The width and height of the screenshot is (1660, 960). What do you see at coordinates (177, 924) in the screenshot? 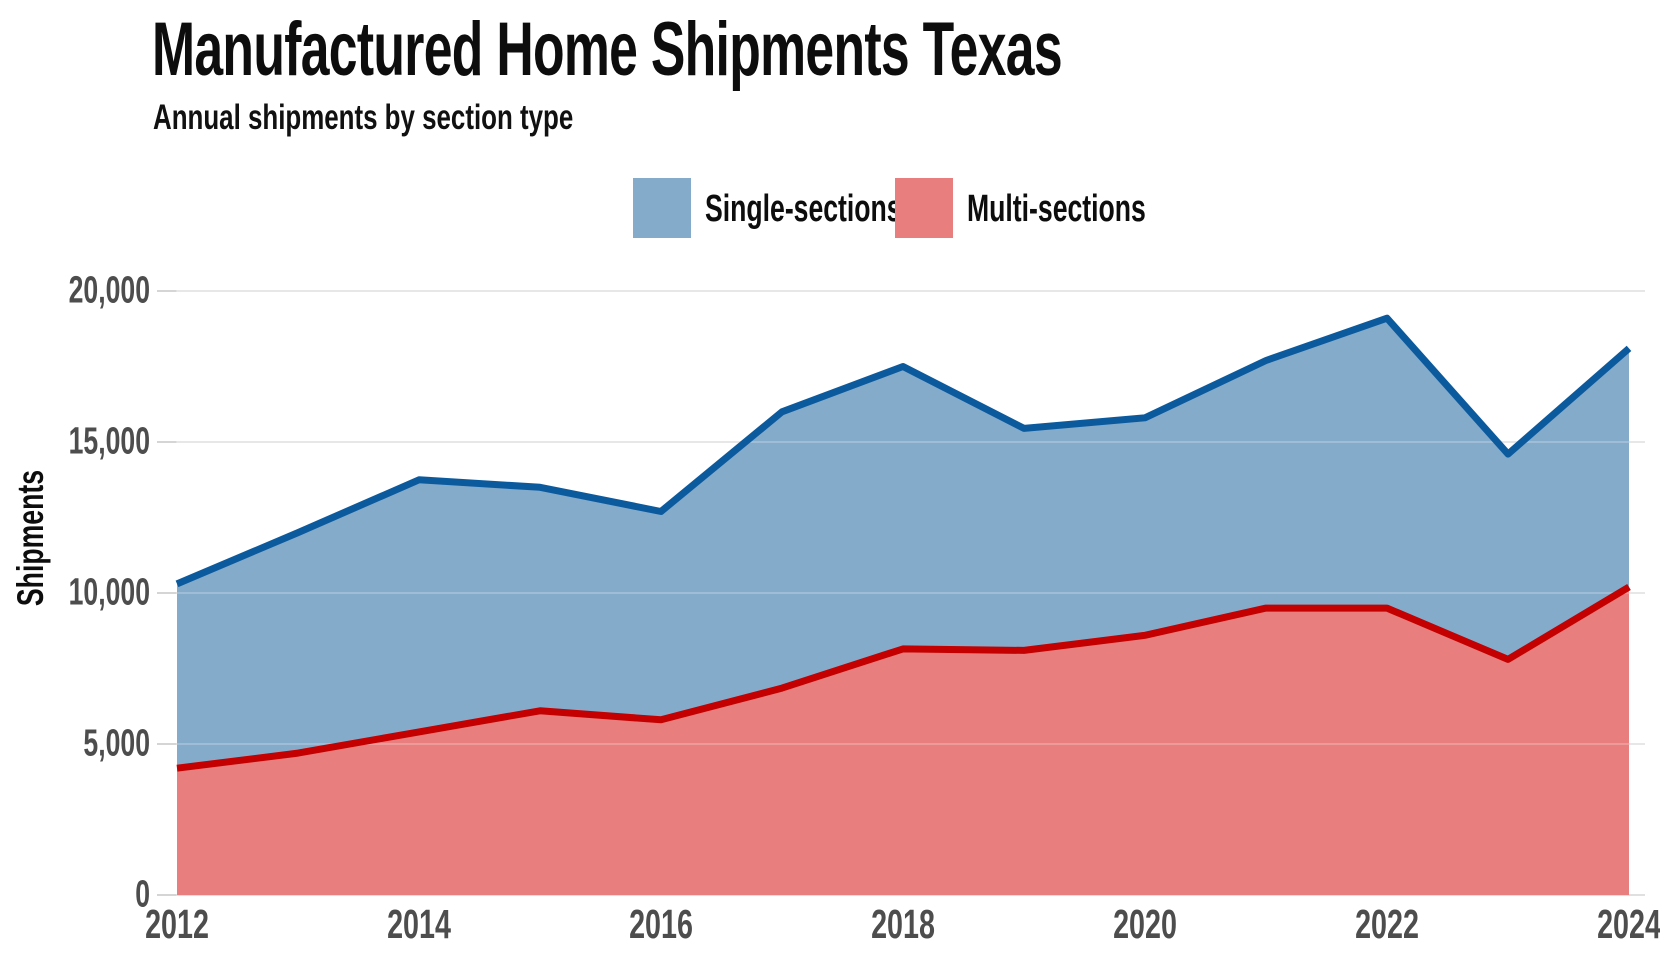
I see `x-tick-label: 2012` at bounding box center [177, 924].